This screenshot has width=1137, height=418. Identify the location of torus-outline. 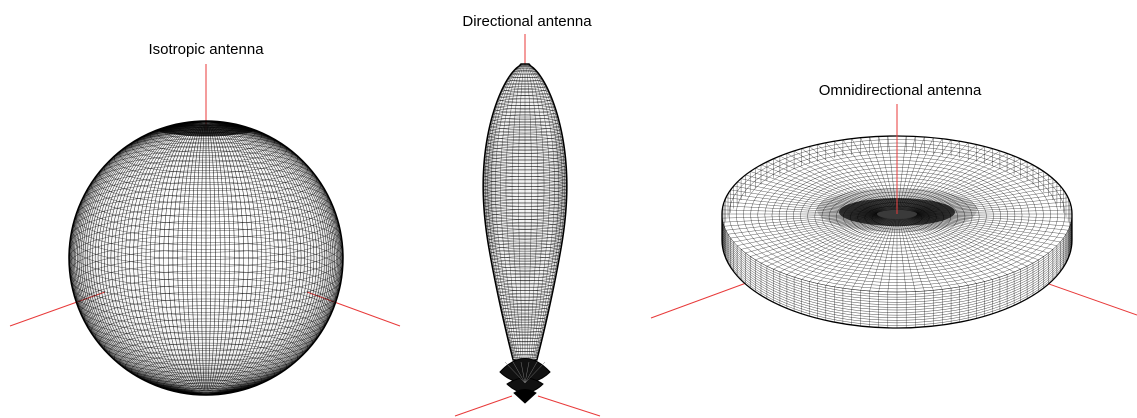
(897, 232).